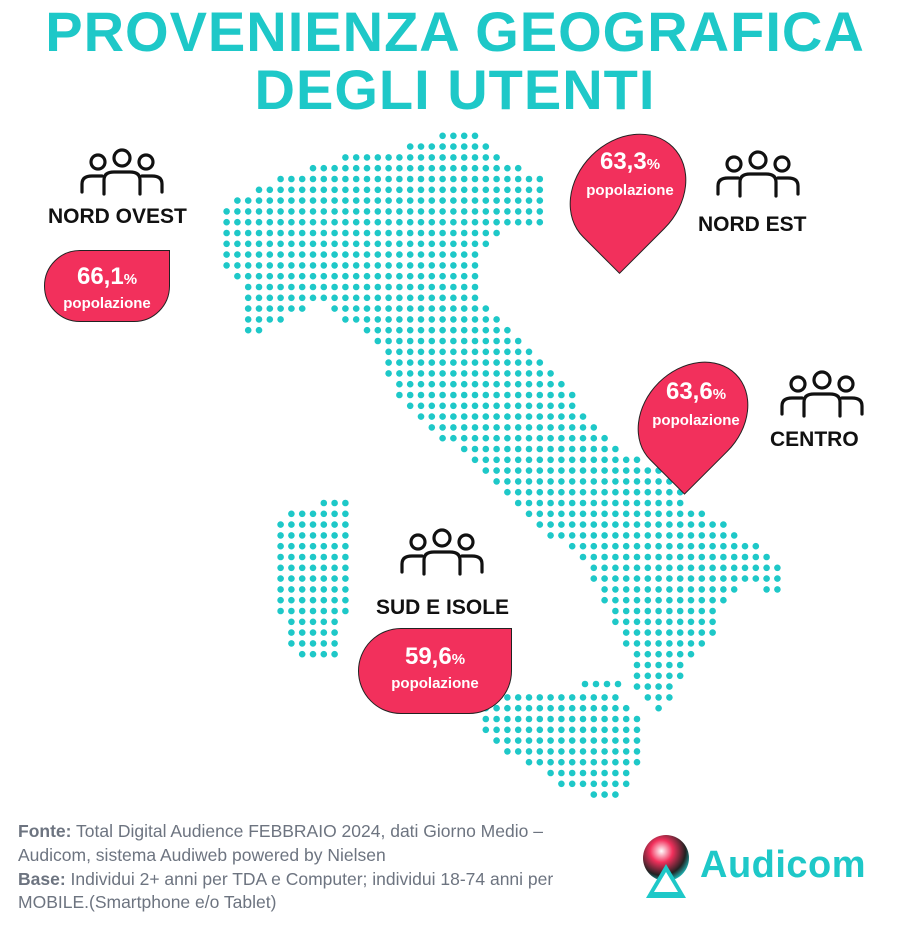  What do you see at coordinates (752, 224) in the screenshot?
I see `region-name-nord-est: NORD EST` at bounding box center [752, 224].